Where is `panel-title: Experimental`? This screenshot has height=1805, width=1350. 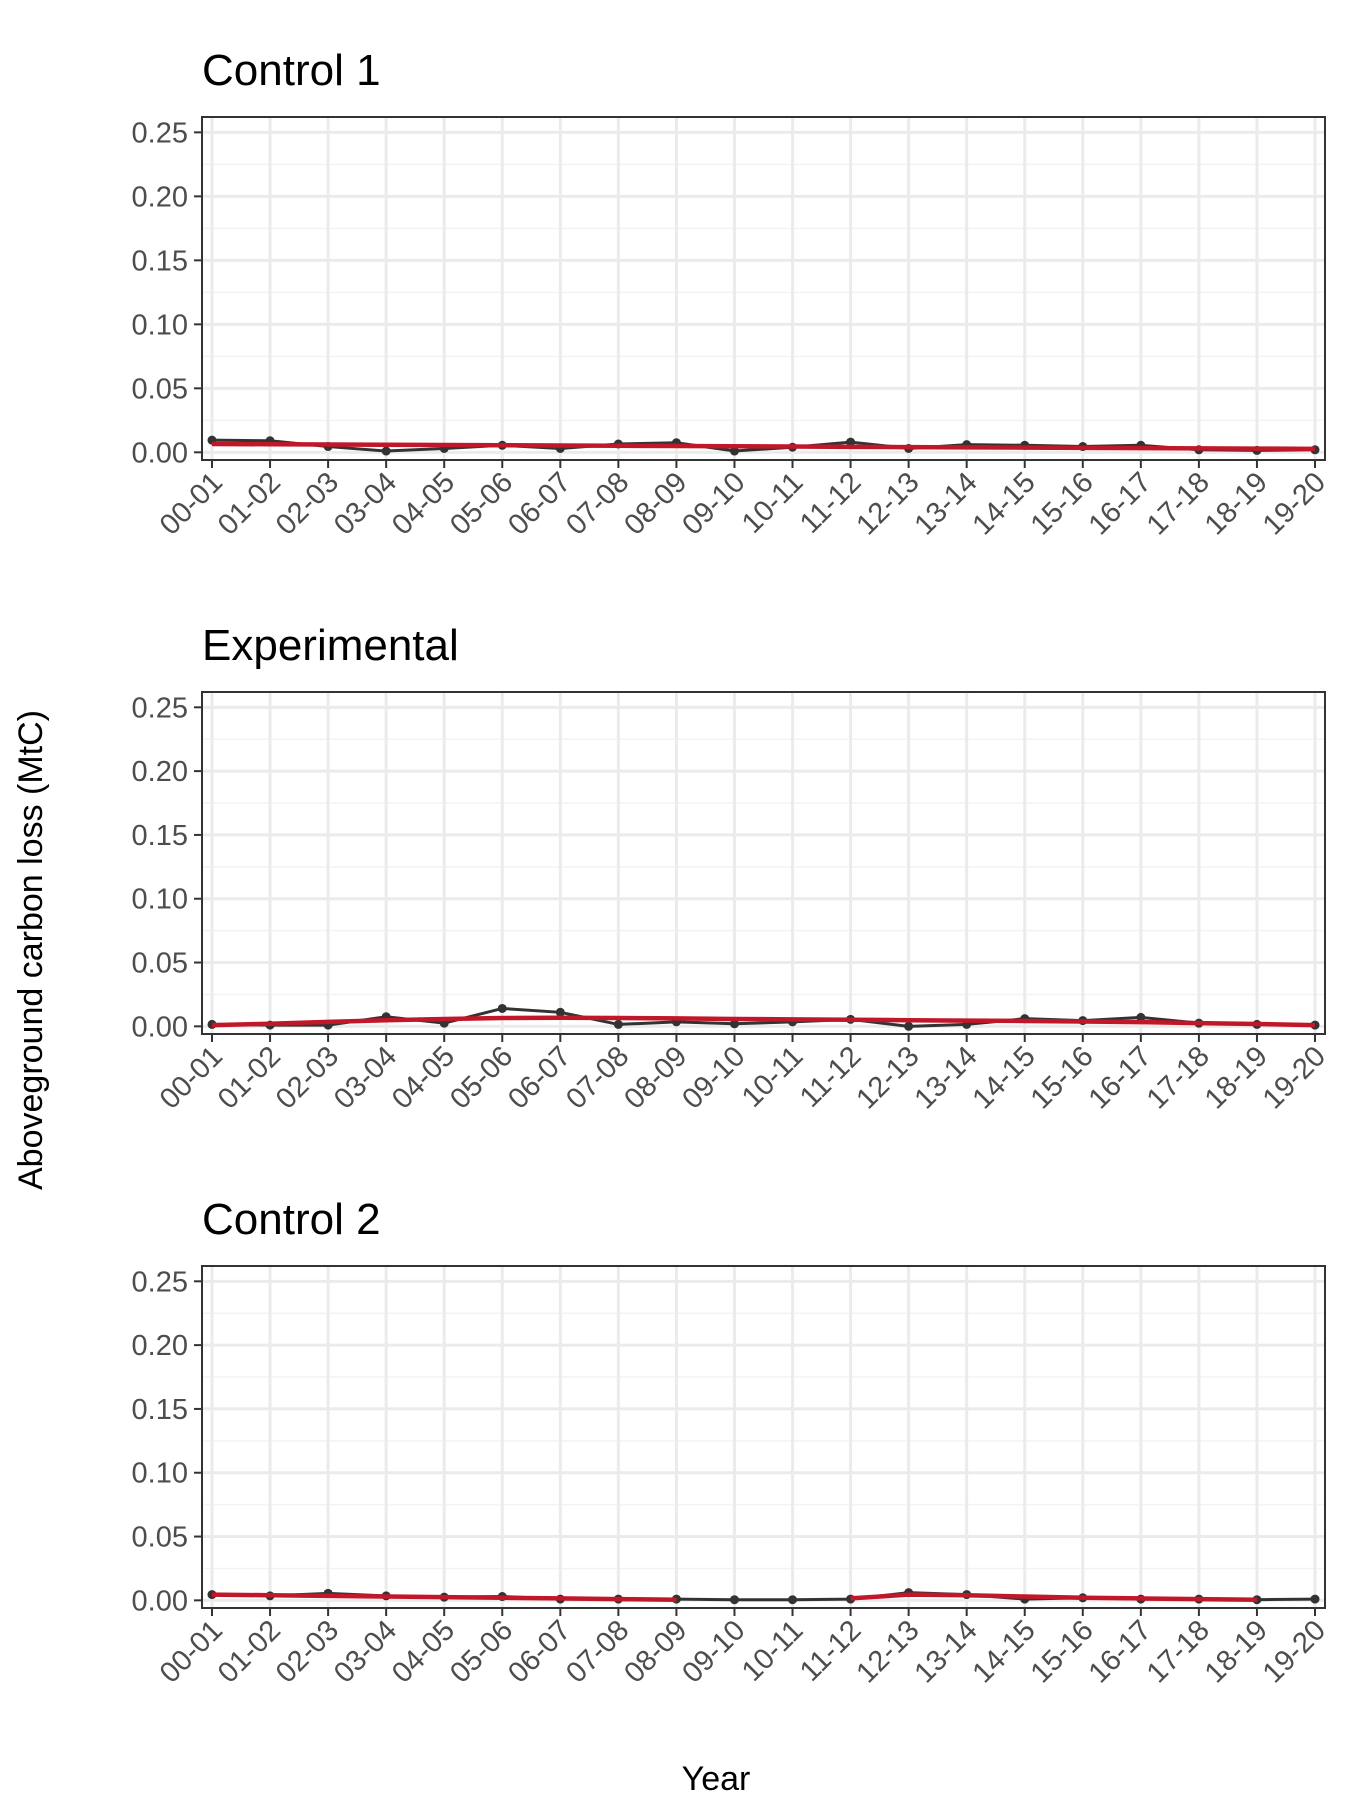 panel-title: Experimental is located at coordinates (330, 645).